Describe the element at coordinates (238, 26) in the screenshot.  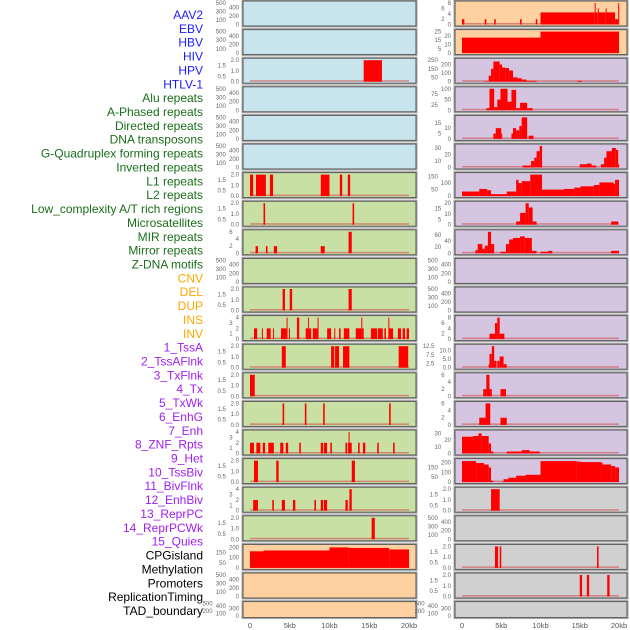
I see `y-tick-label: 0` at that location.